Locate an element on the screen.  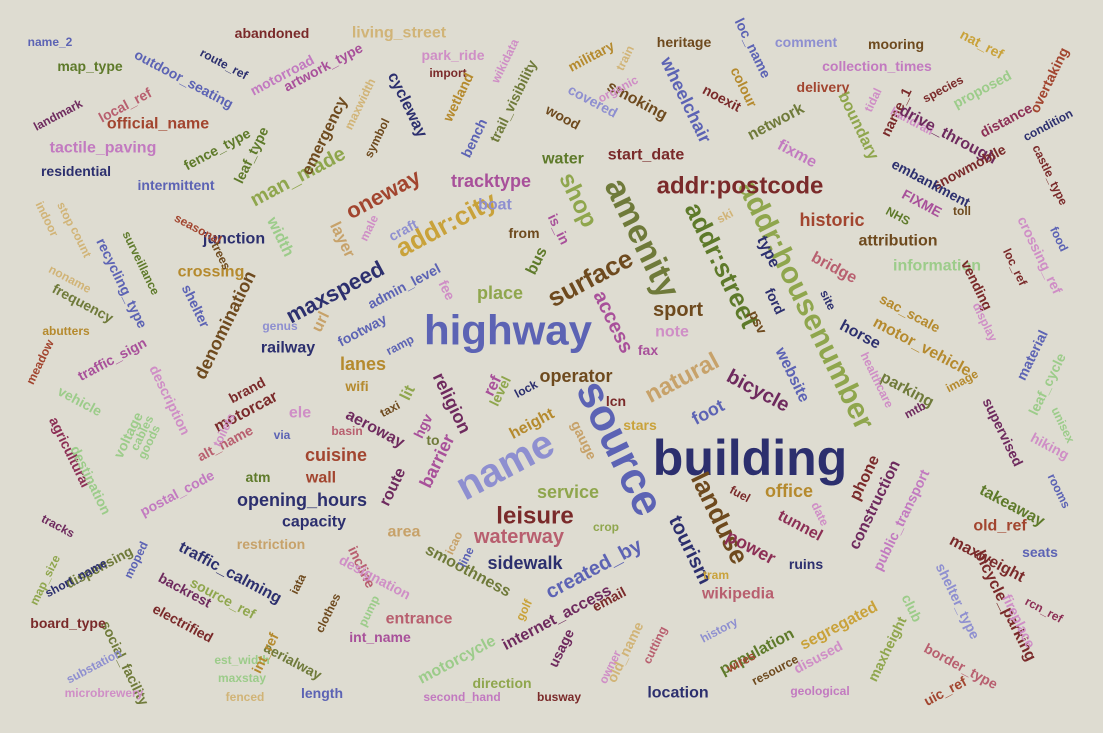
word-nhs: NHS is located at coordinates (898, 216).